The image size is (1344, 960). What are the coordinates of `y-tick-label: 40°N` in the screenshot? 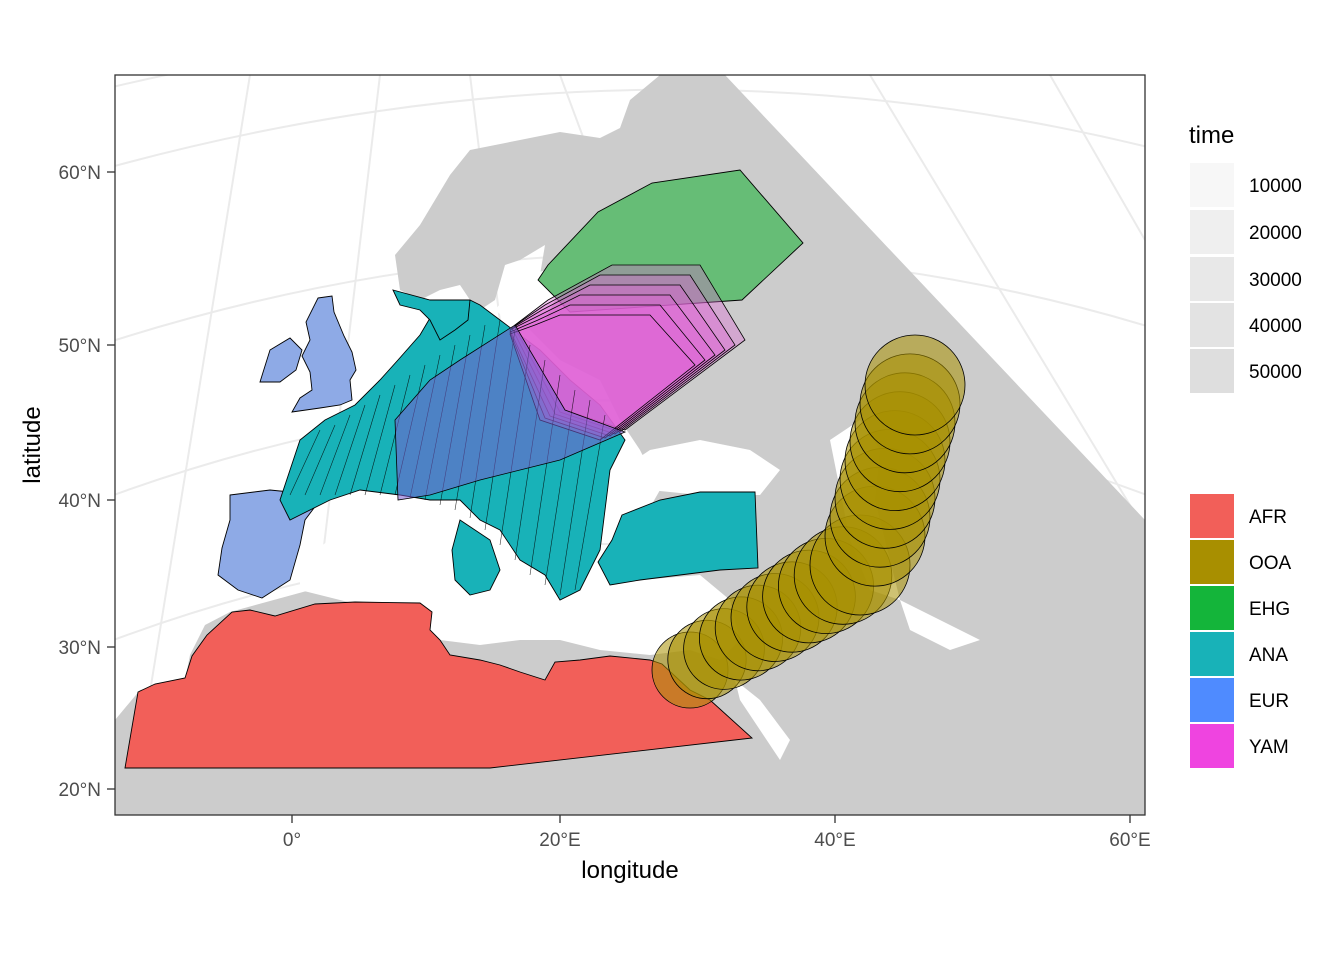 It's located at (80, 501).